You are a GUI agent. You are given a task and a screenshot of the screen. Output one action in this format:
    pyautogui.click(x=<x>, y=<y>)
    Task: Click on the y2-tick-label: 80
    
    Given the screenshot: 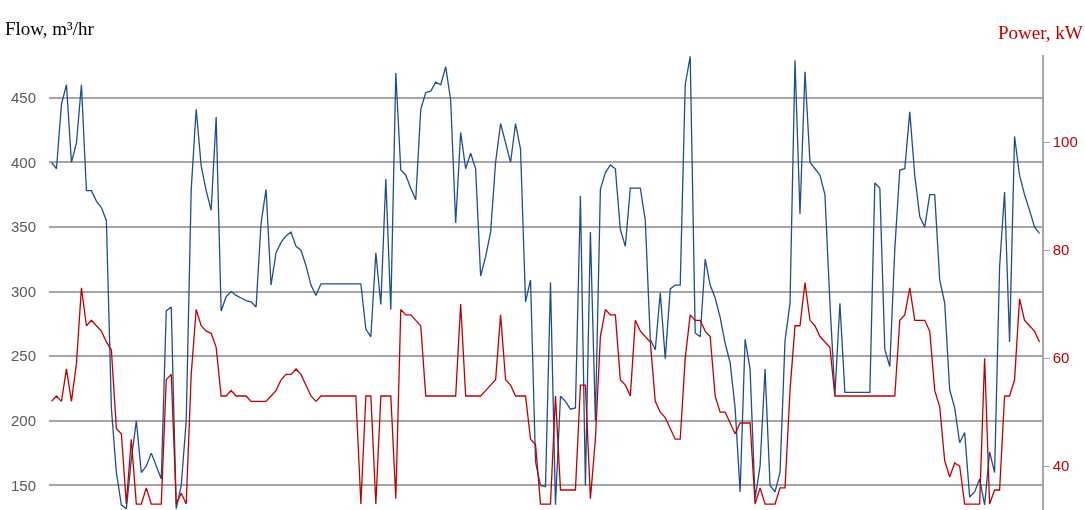 What is the action you would take?
    pyautogui.click(x=1061, y=250)
    